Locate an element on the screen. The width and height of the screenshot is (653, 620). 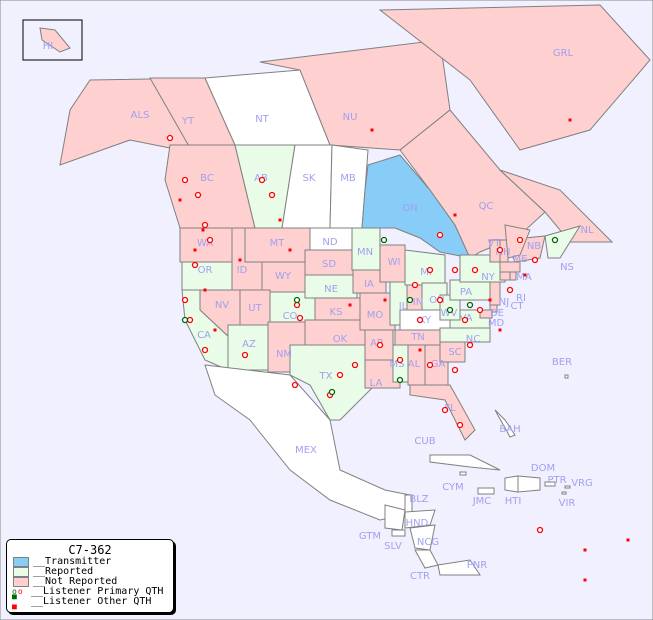
region-label-mi: MI is located at coordinates (426, 272).